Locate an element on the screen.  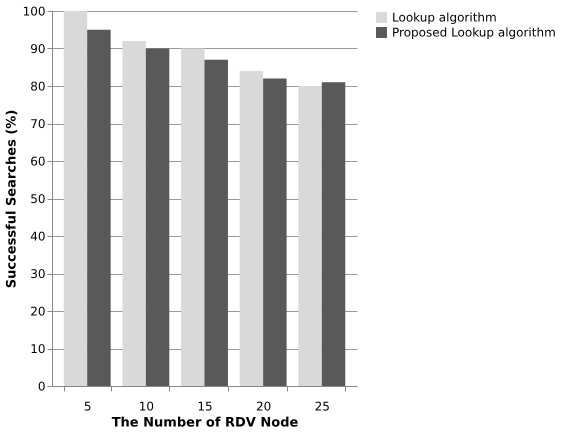
x-tick-label: 20 is located at coordinates (264, 407).